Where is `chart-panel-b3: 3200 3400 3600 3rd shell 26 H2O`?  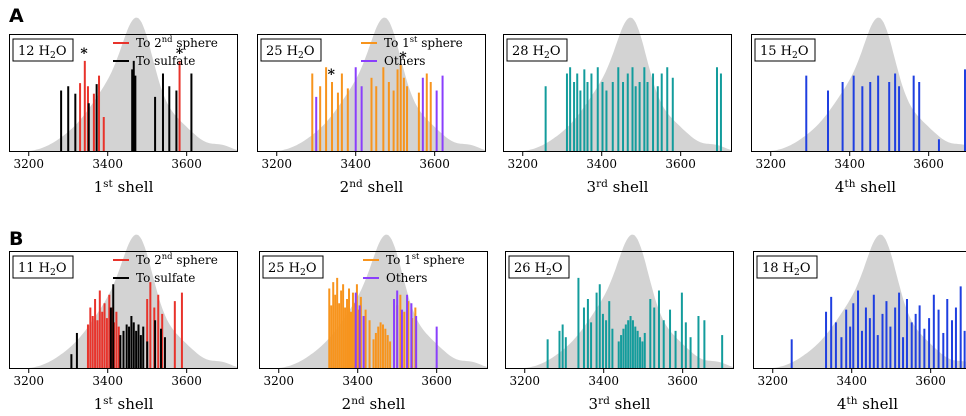 chart-panel-b3: 3200 3400 3600 3rd shell 26 H2O is located at coordinates (619, 323).